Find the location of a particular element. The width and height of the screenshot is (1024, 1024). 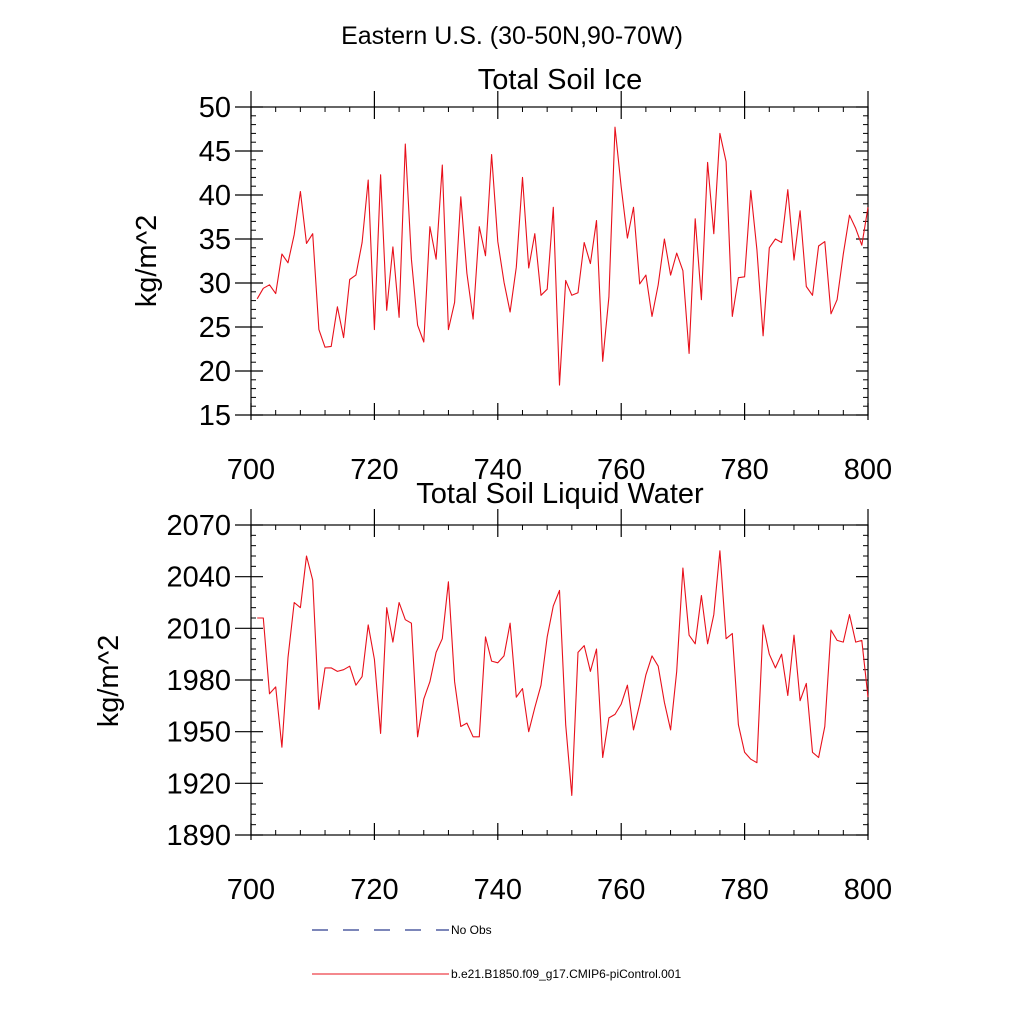

legend-label-model-run: b.e21.B1850.f09_g17.CMIP6-piControl.001 is located at coordinates (566, 974).